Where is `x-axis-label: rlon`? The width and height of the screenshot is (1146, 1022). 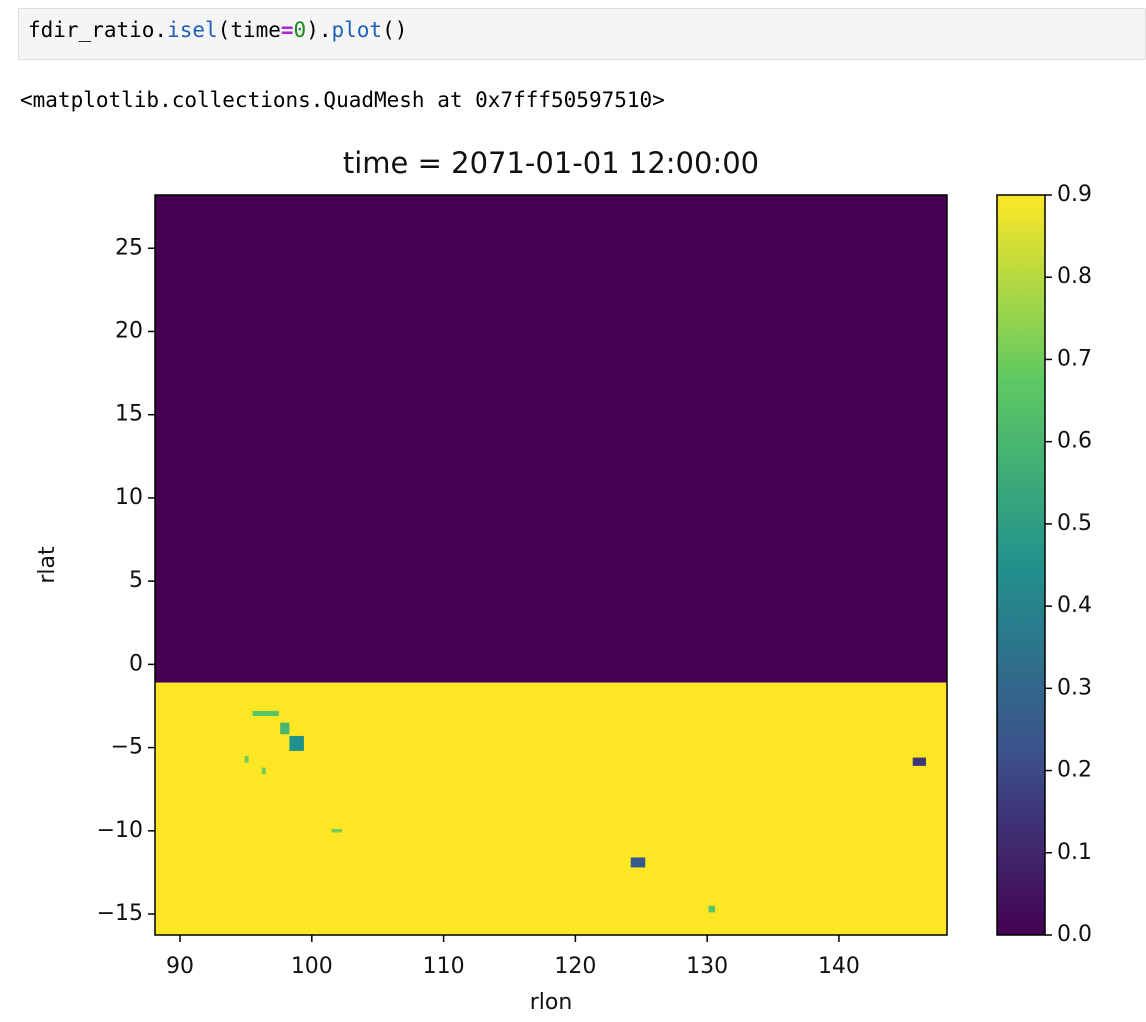 x-axis-label: rlon is located at coordinates (551, 1002).